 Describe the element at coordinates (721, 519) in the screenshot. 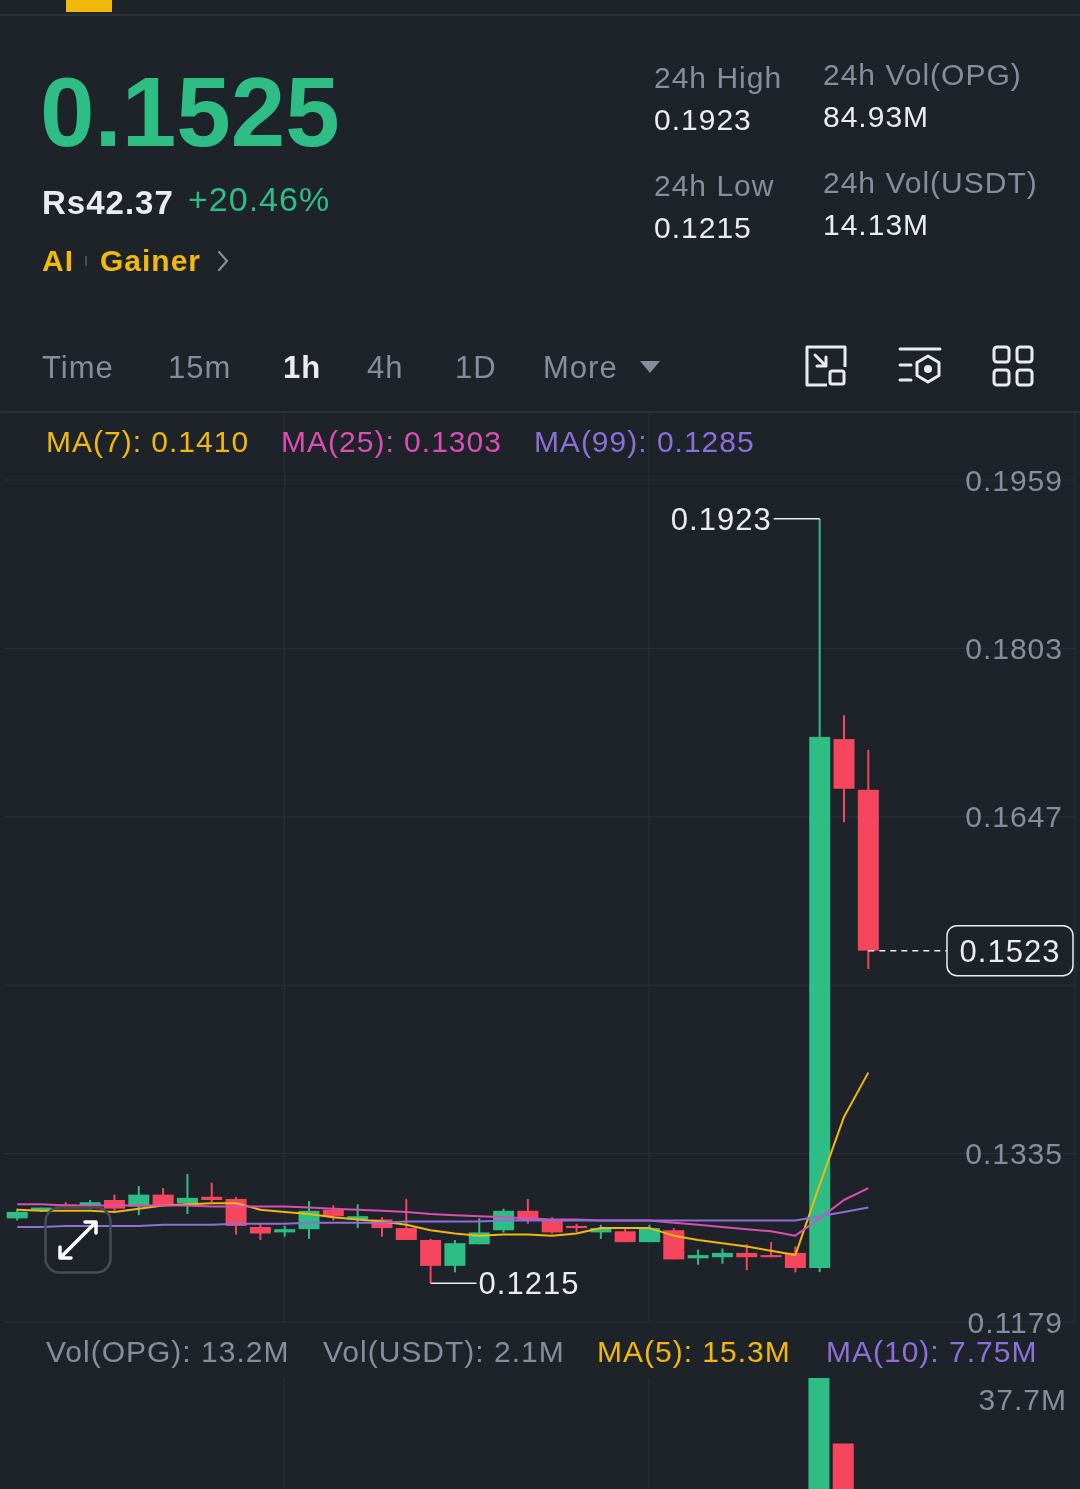

I see `annotation: 0.1923` at that location.